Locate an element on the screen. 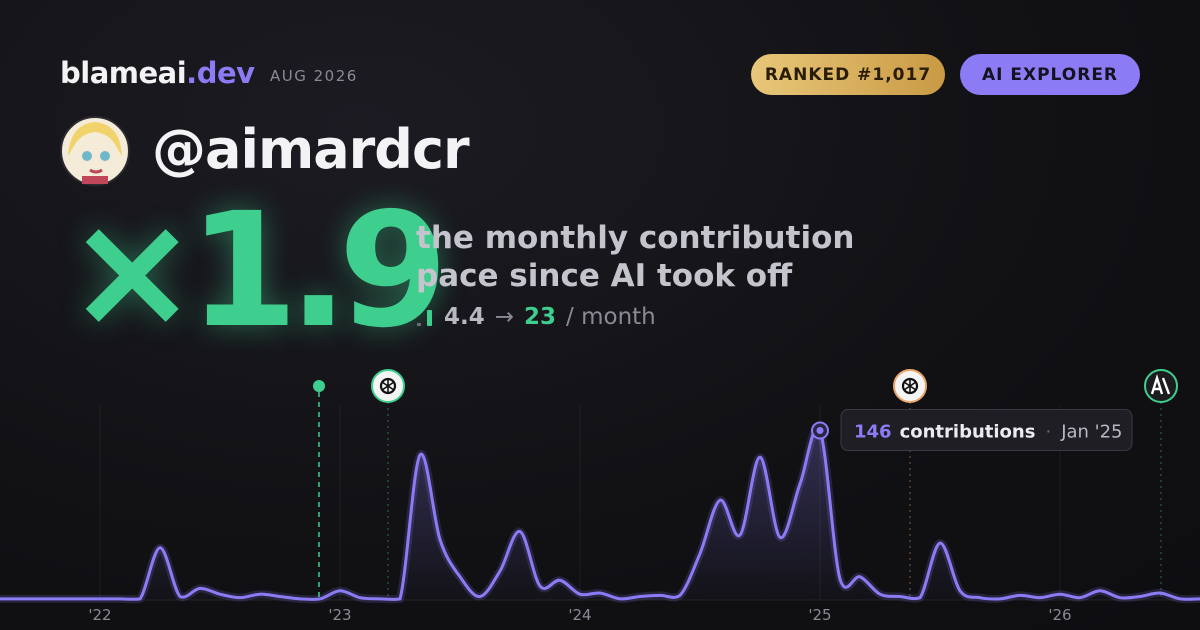  pace-before: 4.4 is located at coordinates (464, 317).